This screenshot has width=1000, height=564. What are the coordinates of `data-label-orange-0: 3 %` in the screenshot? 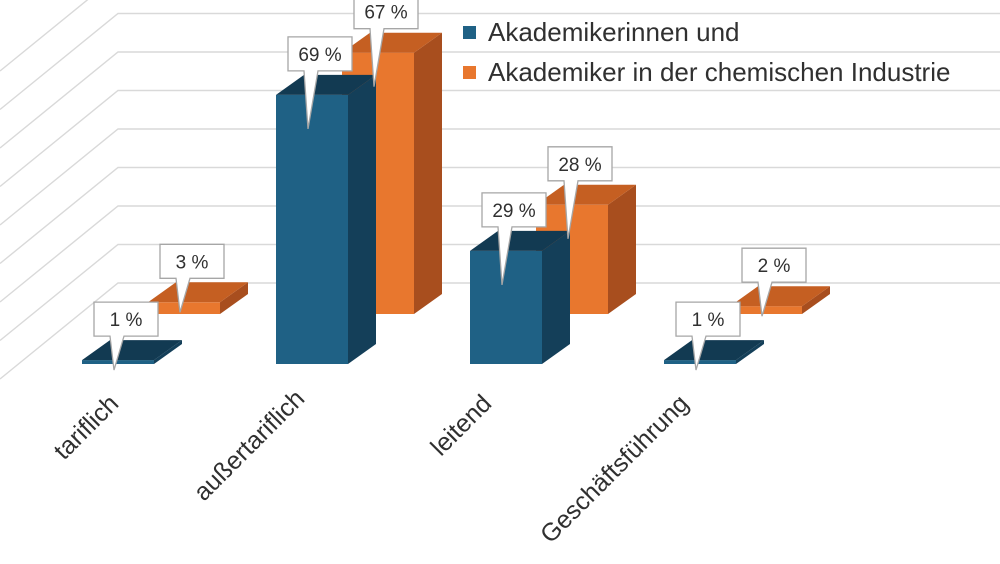 It's located at (192, 278).